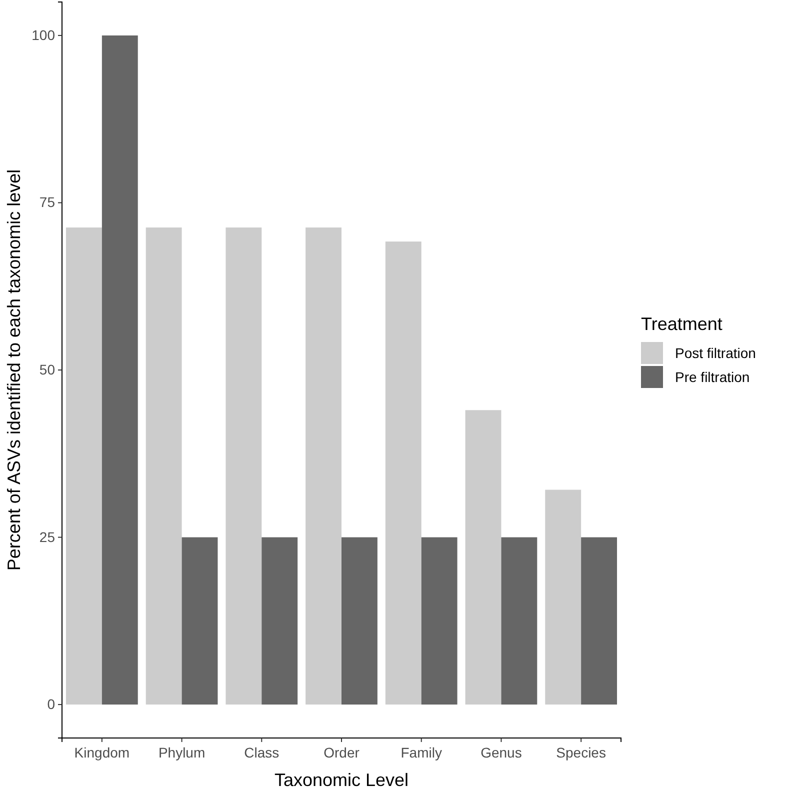 Image resolution: width=788 pixels, height=792 pixels. What do you see at coordinates (421, 752) in the screenshot?
I see `x-tick-label: Family` at bounding box center [421, 752].